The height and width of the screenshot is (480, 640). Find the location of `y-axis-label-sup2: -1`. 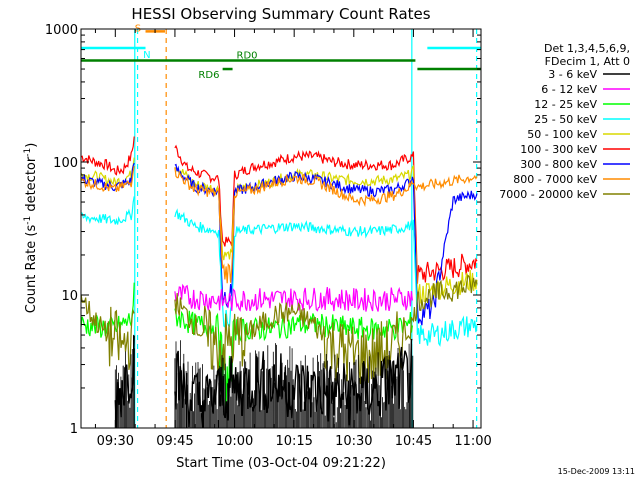

y-axis-label-sup2: -1 is located at coordinates (28, 152).